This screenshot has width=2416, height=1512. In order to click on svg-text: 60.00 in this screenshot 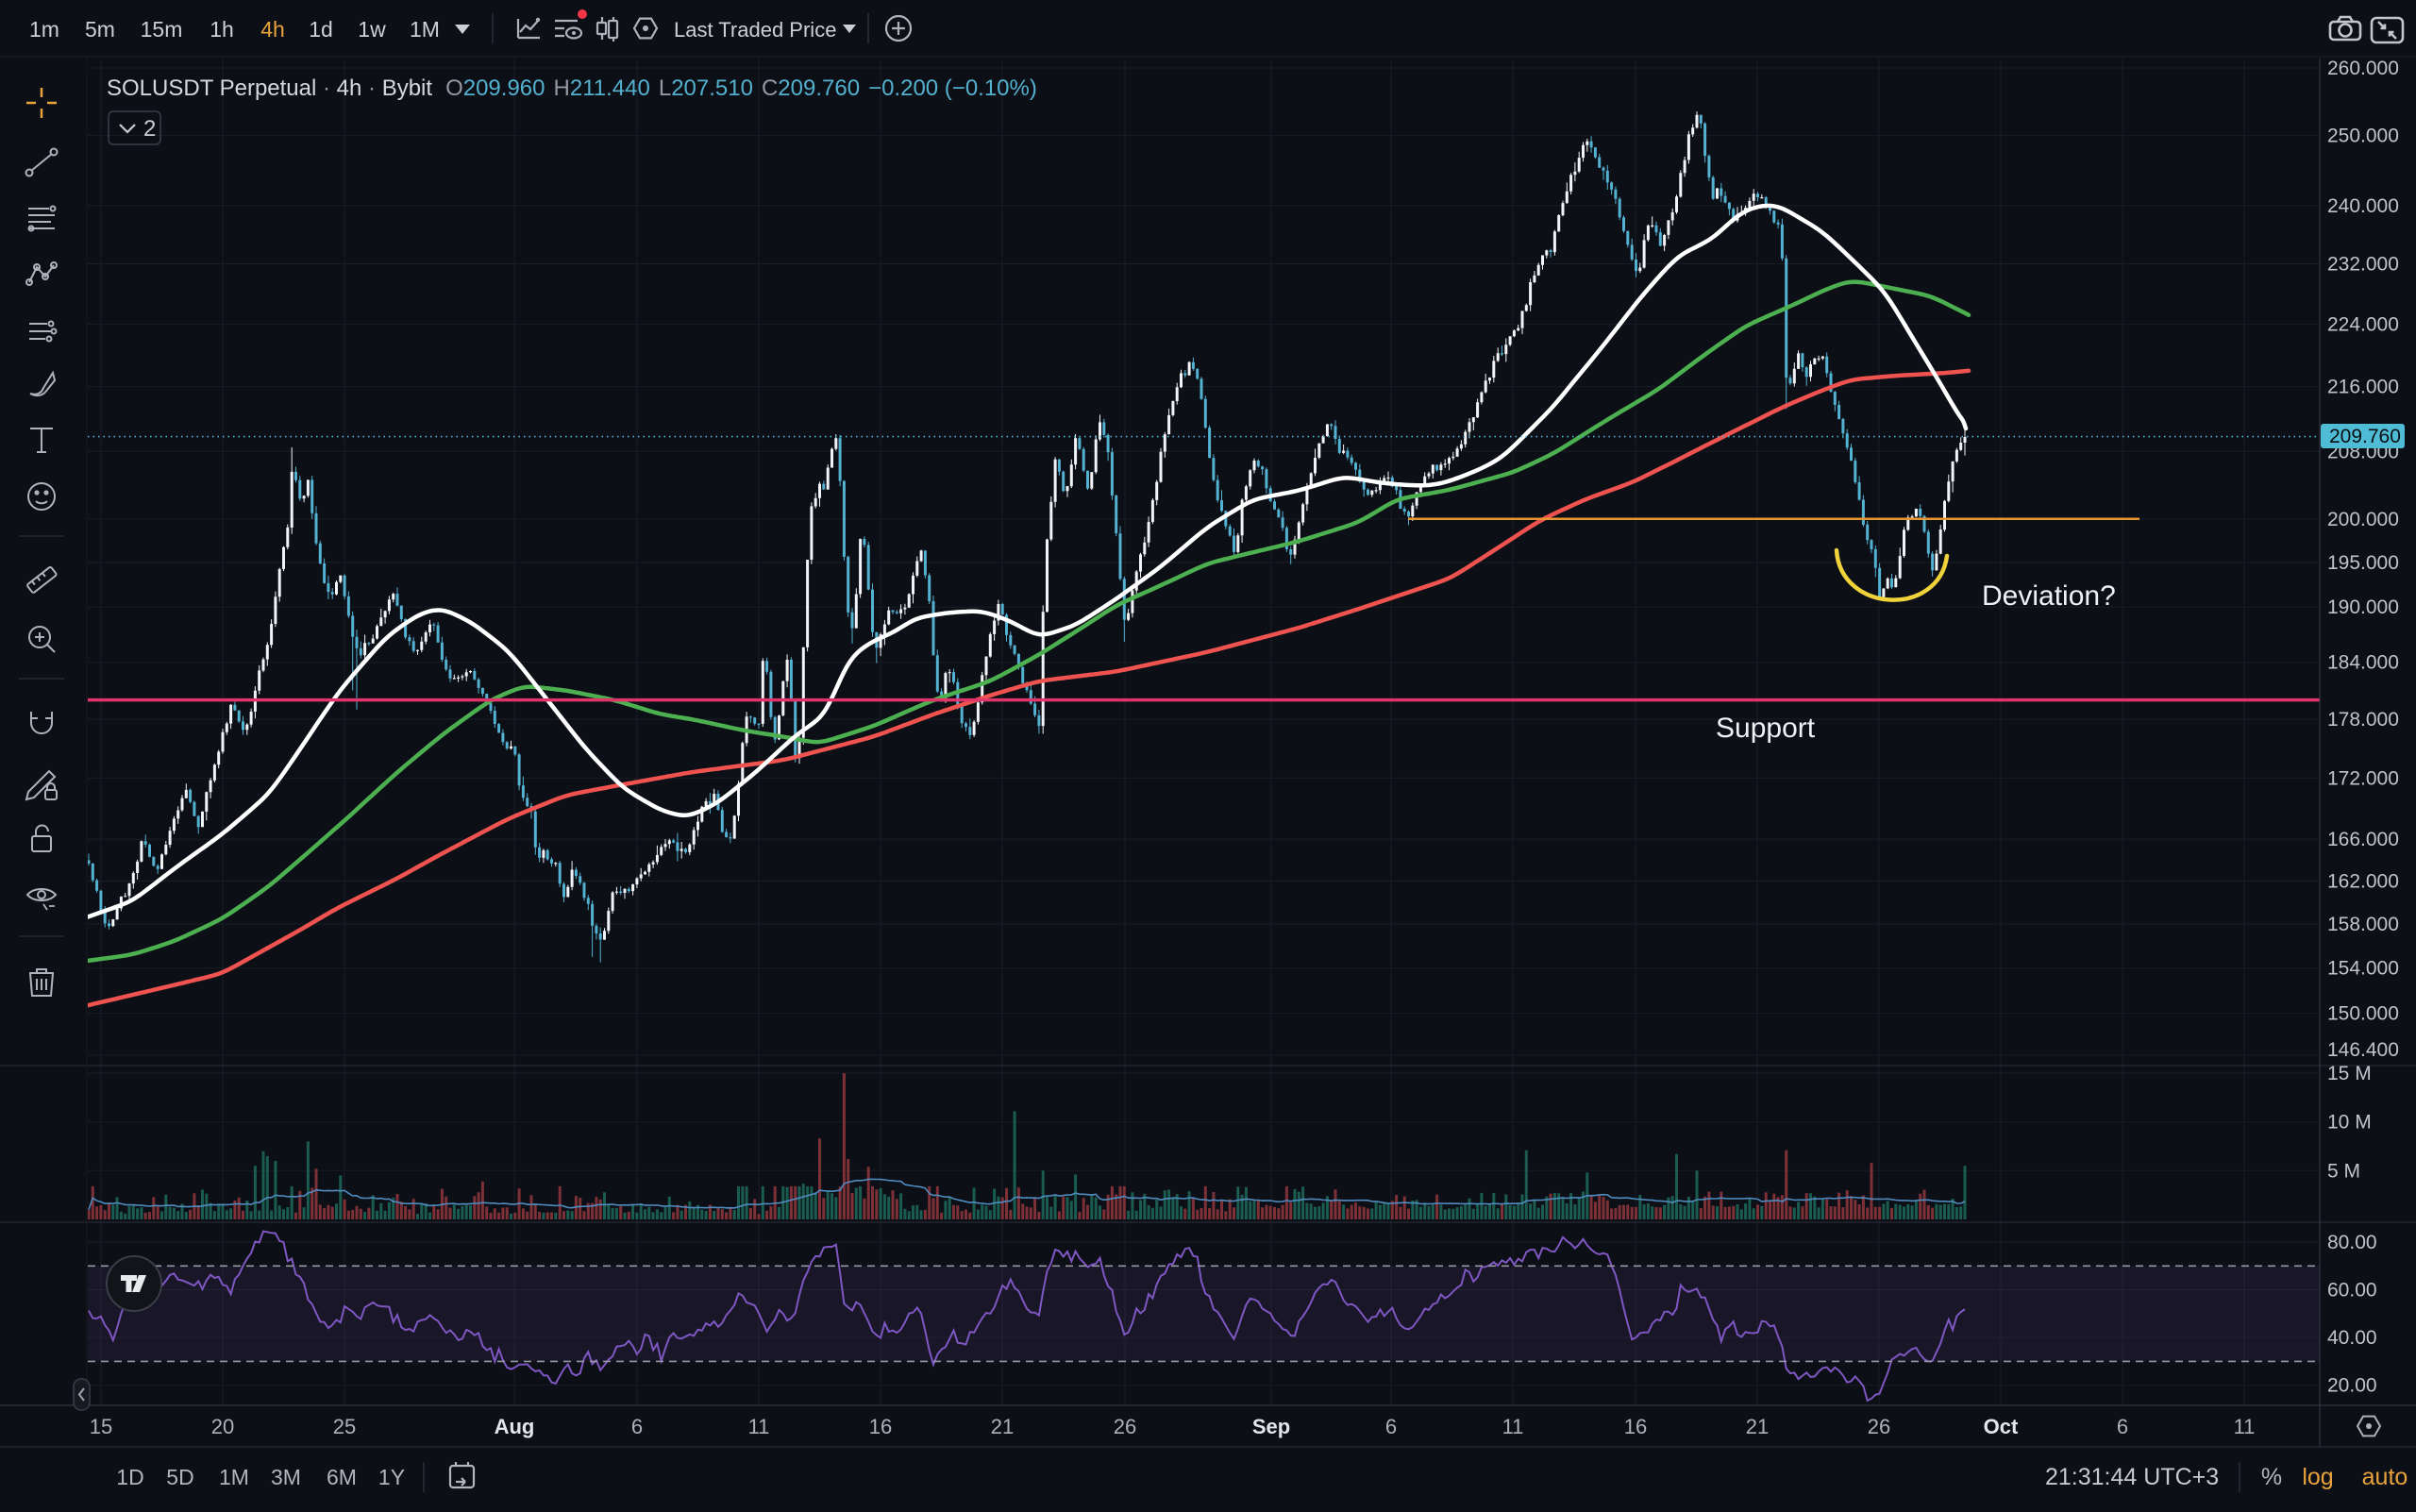, I will do `click(2352, 1291)`.